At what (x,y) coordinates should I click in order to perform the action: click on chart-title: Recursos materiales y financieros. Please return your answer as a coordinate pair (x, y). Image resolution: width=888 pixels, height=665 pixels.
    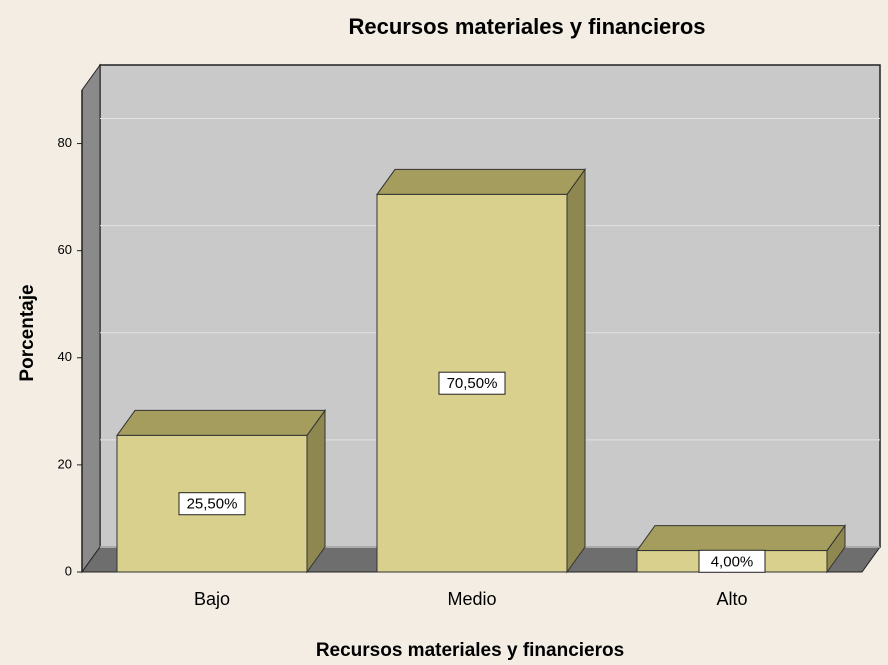
    Looking at the image, I should click on (526, 26).